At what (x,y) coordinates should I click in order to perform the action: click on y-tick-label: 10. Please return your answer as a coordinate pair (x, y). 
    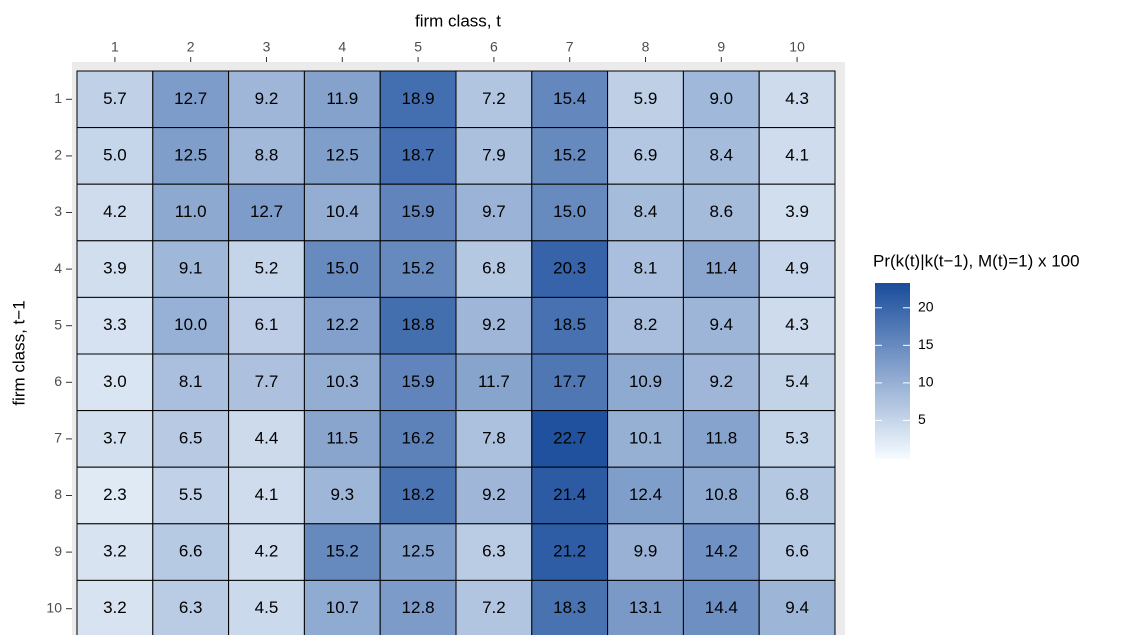
    Looking at the image, I should click on (54, 607).